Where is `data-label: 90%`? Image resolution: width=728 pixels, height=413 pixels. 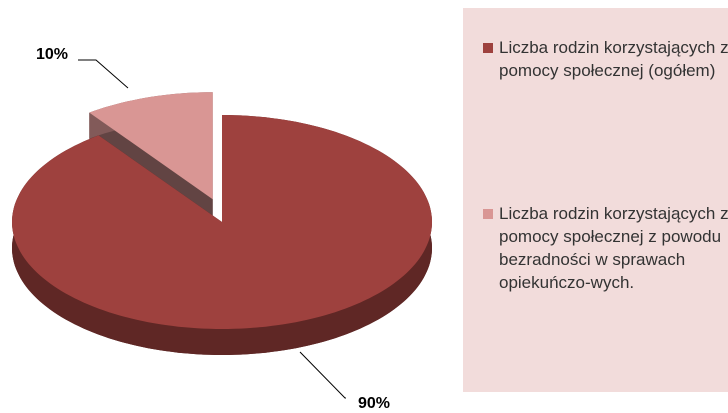 data-label: 90% is located at coordinates (374, 403).